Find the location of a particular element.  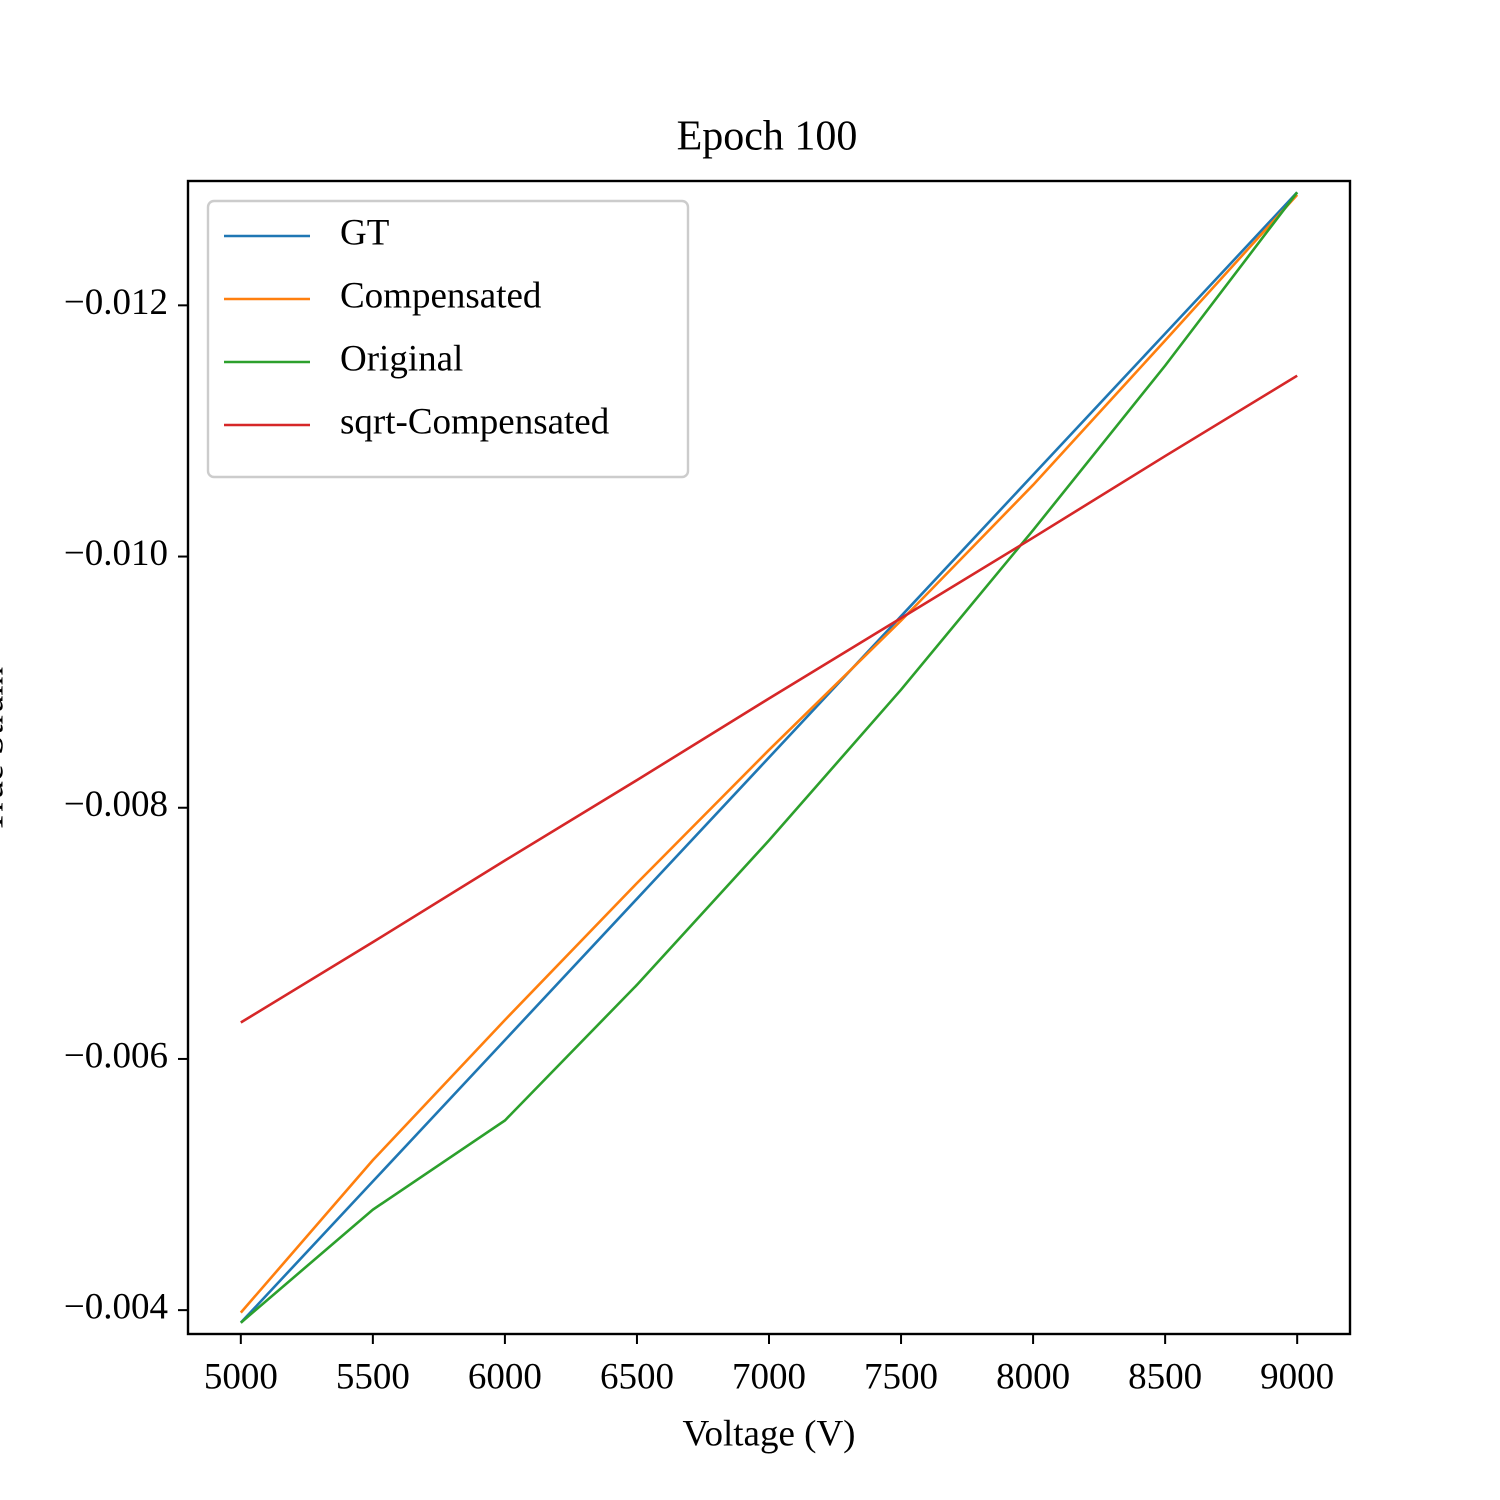

x-tick-label: 8500 is located at coordinates (1165, 1376).